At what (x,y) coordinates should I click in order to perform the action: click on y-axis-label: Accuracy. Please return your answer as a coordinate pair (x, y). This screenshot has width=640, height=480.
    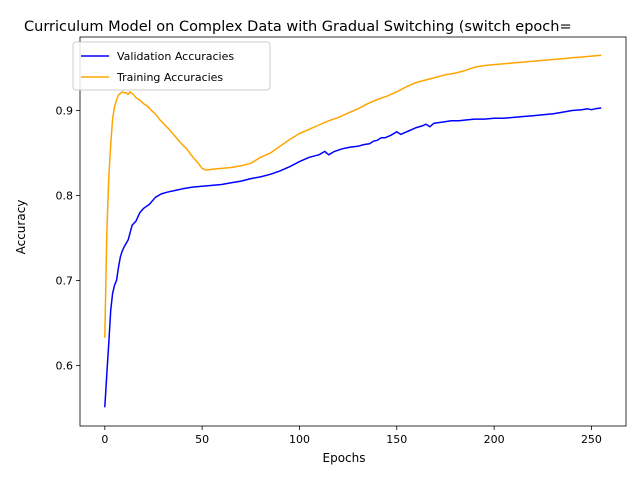
    Looking at the image, I should click on (21, 227).